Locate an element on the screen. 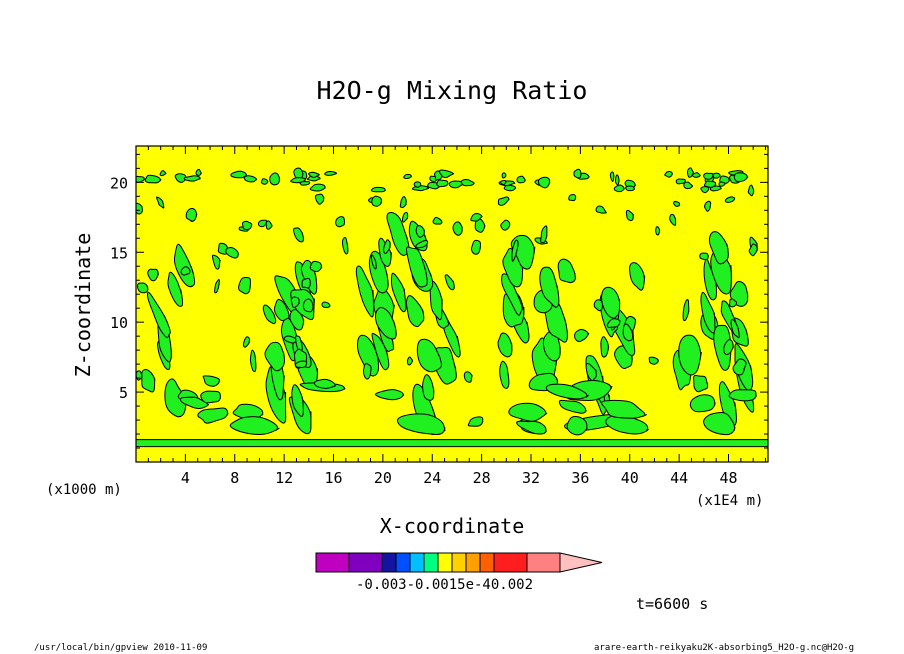 Image resolution: width=904 pixels, height=654 pixels. x-tick-label: 20 is located at coordinates (383, 478).